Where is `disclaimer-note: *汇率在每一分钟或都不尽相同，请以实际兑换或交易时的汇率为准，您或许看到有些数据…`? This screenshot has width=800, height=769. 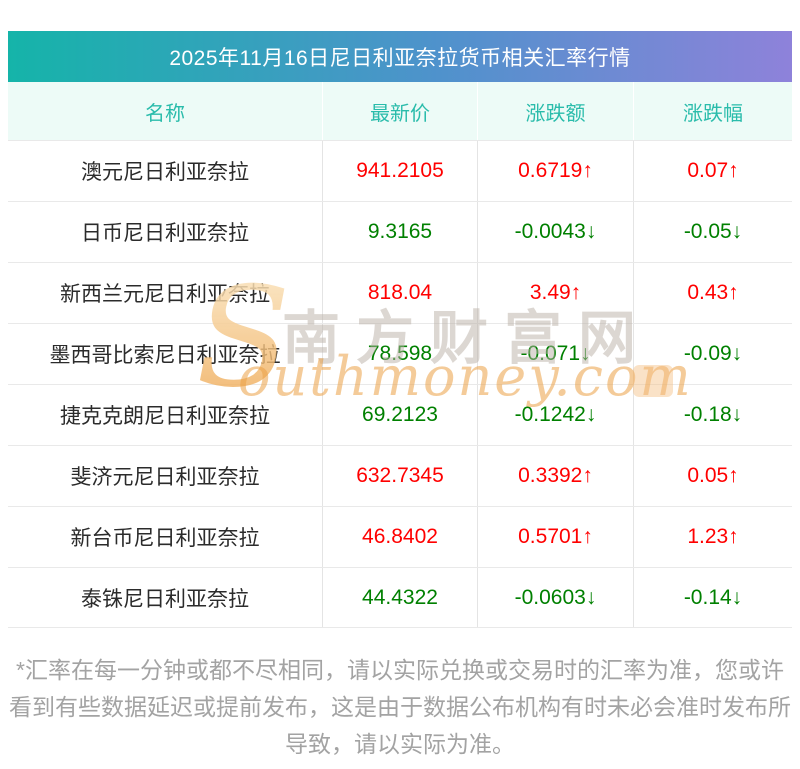 disclaimer-note: *汇率在每一分钟或都不尽相同，请以实际兑换或交易时的汇率为准，您或许看到有些数据… is located at coordinates (400, 707).